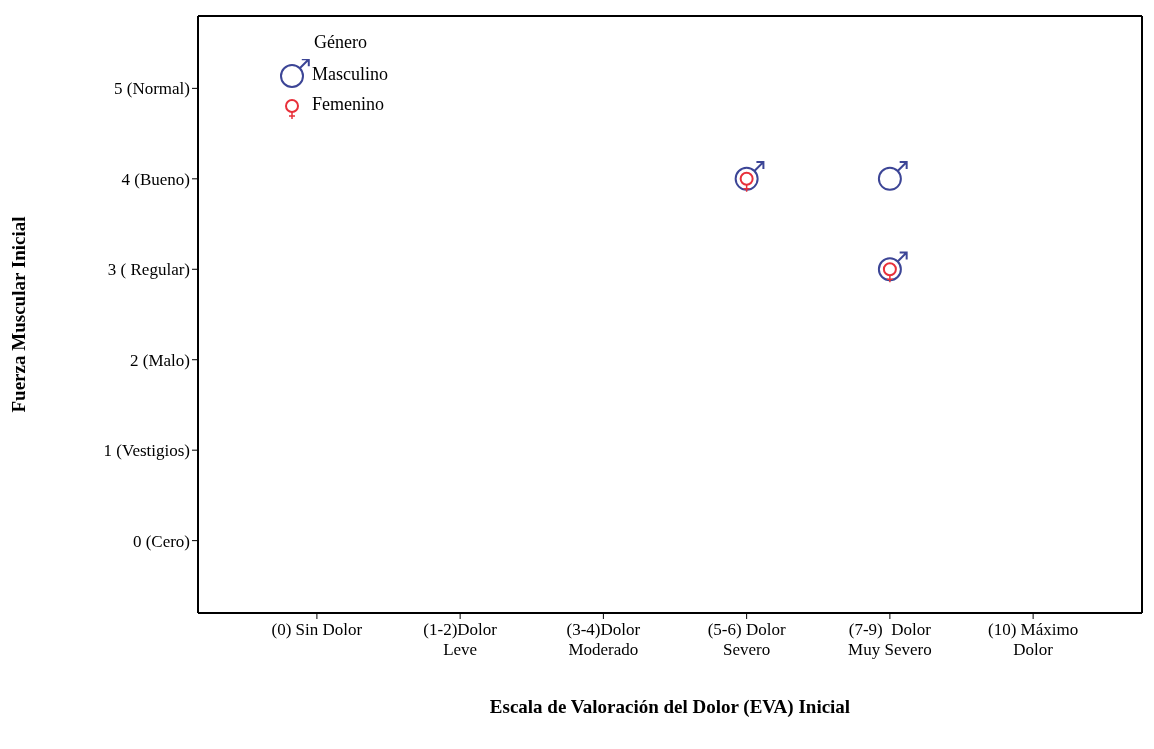 This screenshot has width=1154, height=749. Describe the element at coordinates (317, 629) in the screenshot. I see `x-tick-label: (0) Sin Dolor` at that location.